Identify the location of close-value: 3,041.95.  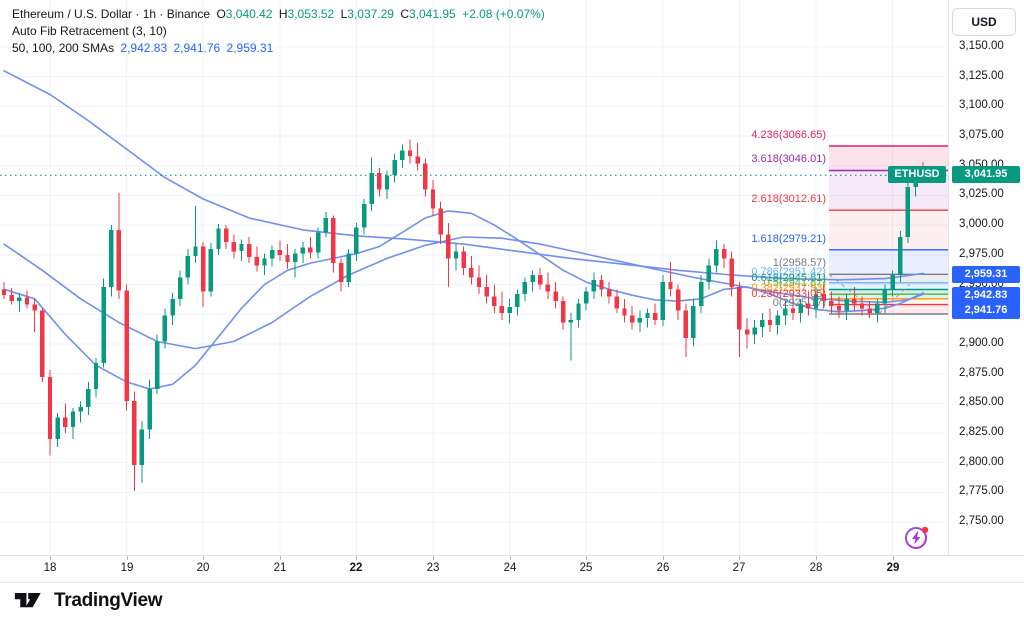
(432, 14).